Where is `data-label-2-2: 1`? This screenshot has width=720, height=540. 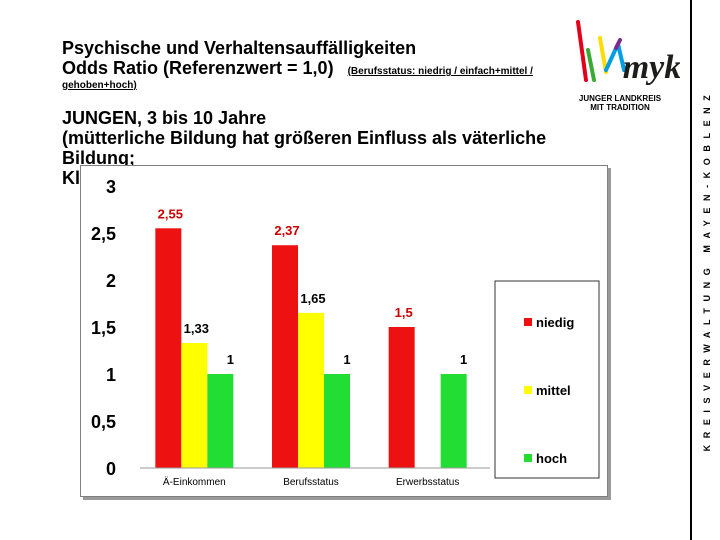
data-label-2-2: 1 is located at coordinates (463, 359).